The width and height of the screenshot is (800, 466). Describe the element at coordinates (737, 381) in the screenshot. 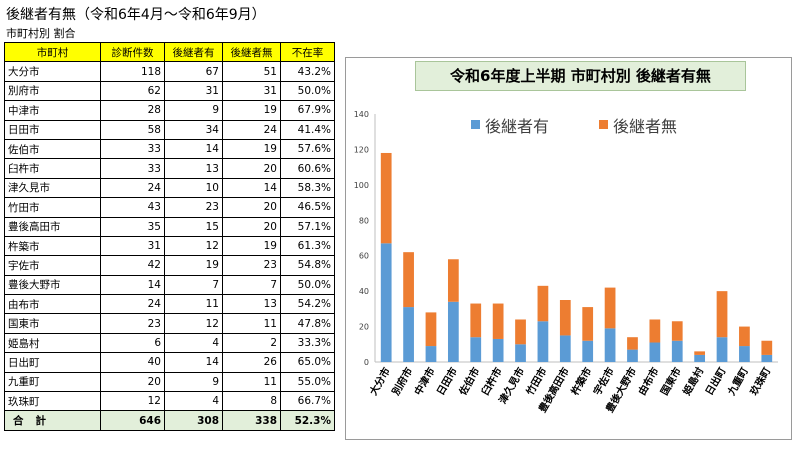

I see `x-tick-label: 九重町` at that location.